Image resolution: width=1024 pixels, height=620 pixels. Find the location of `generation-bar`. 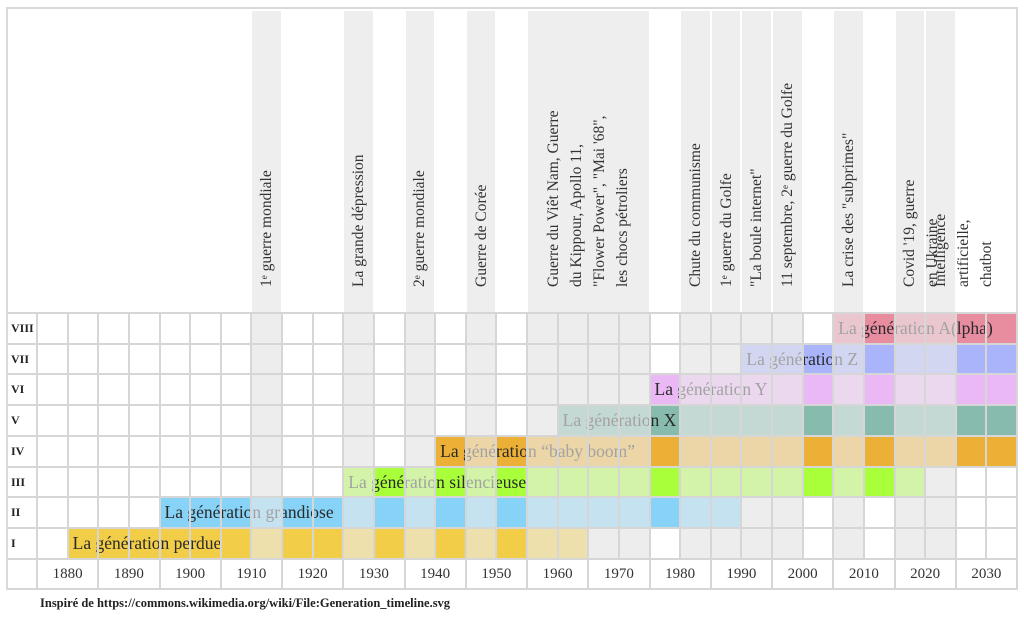

generation-bar is located at coordinates (328, 543).